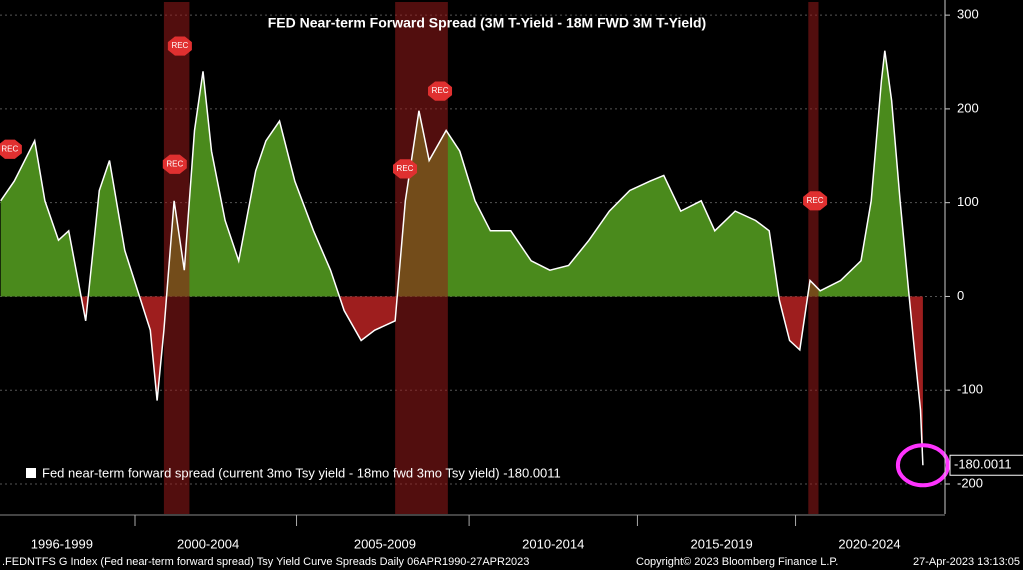 This screenshot has height=570, width=1023. What do you see at coordinates (62, 543) in the screenshot?
I see `x-tick-label: 1996-1999` at bounding box center [62, 543].